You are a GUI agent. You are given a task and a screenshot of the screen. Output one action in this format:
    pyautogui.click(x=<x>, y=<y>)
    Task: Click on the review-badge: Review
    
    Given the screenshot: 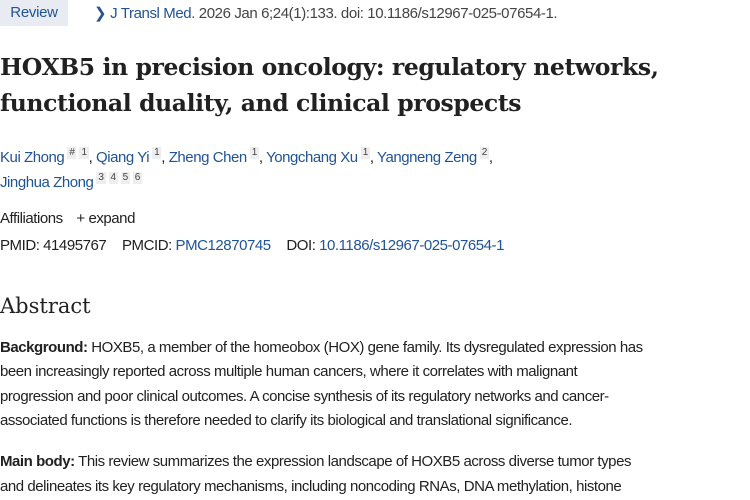 What is the action you would take?
    pyautogui.click(x=34, y=13)
    